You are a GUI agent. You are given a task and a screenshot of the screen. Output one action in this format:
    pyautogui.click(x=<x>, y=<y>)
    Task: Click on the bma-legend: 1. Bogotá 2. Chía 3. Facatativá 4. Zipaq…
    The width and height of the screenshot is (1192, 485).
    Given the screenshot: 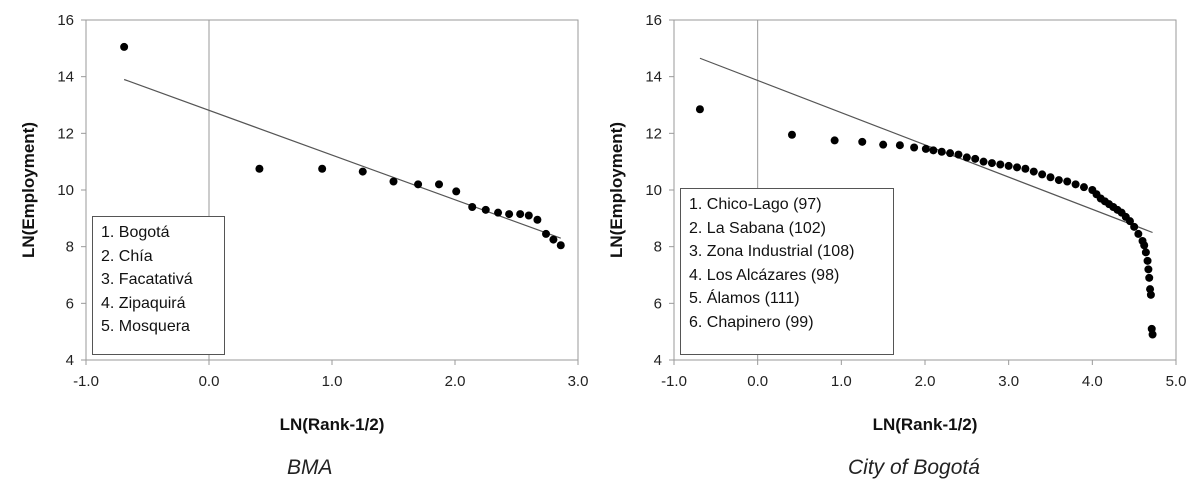 What is the action you would take?
    pyautogui.click(x=158, y=285)
    